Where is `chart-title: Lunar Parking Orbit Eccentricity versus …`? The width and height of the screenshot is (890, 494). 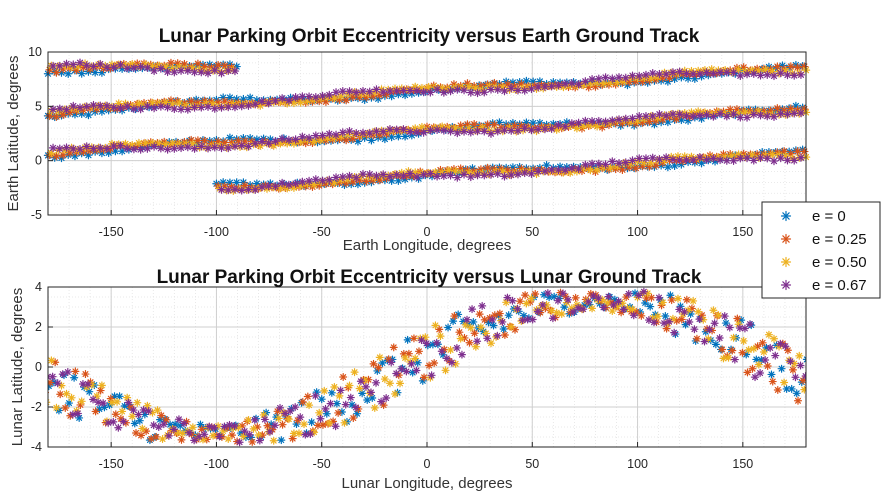
chart-title: Lunar Parking Orbit Eccentricity versus … is located at coordinates (429, 277).